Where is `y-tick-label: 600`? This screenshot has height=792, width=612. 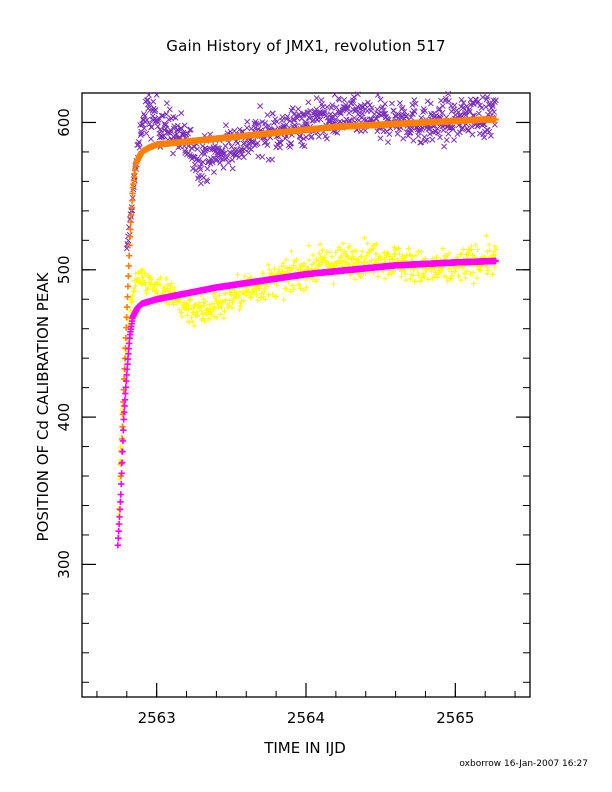
y-tick-label: 600 is located at coordinates (64, 122).